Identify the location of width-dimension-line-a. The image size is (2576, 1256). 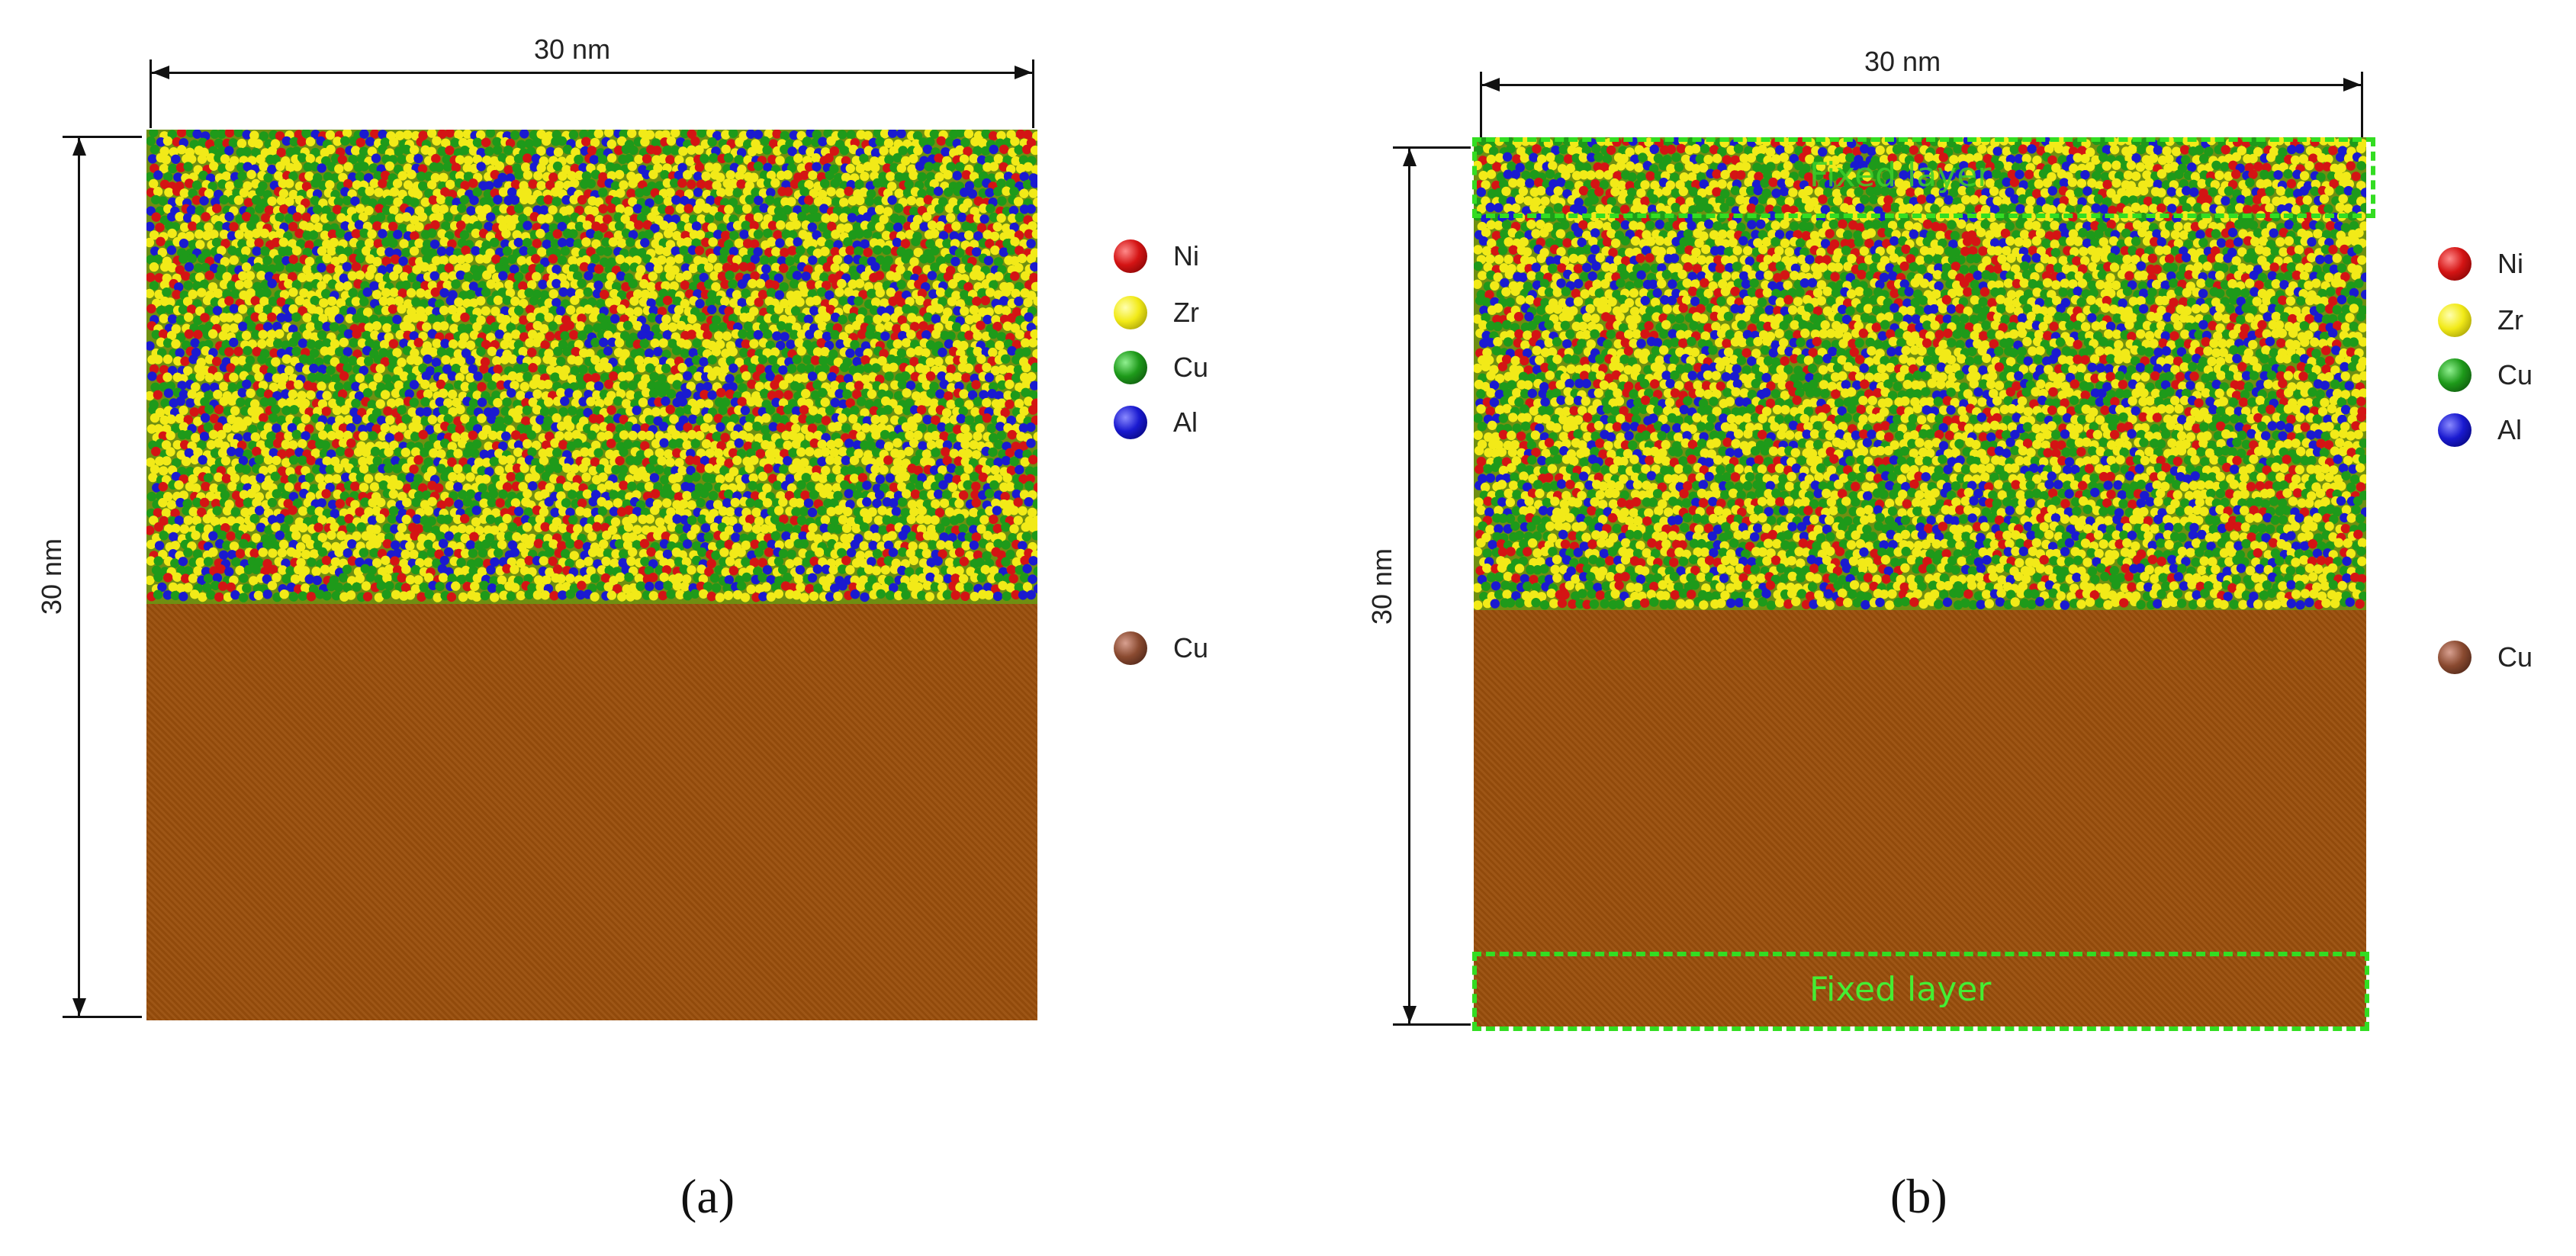
(592, 73).